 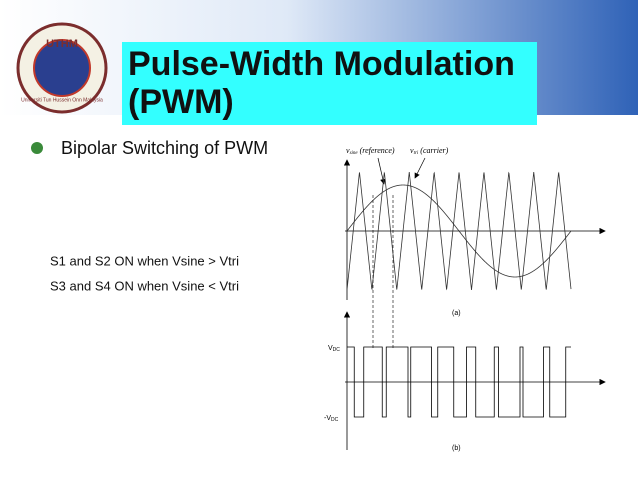 I want to click on carrier-wave, so click(x=459, y=231).